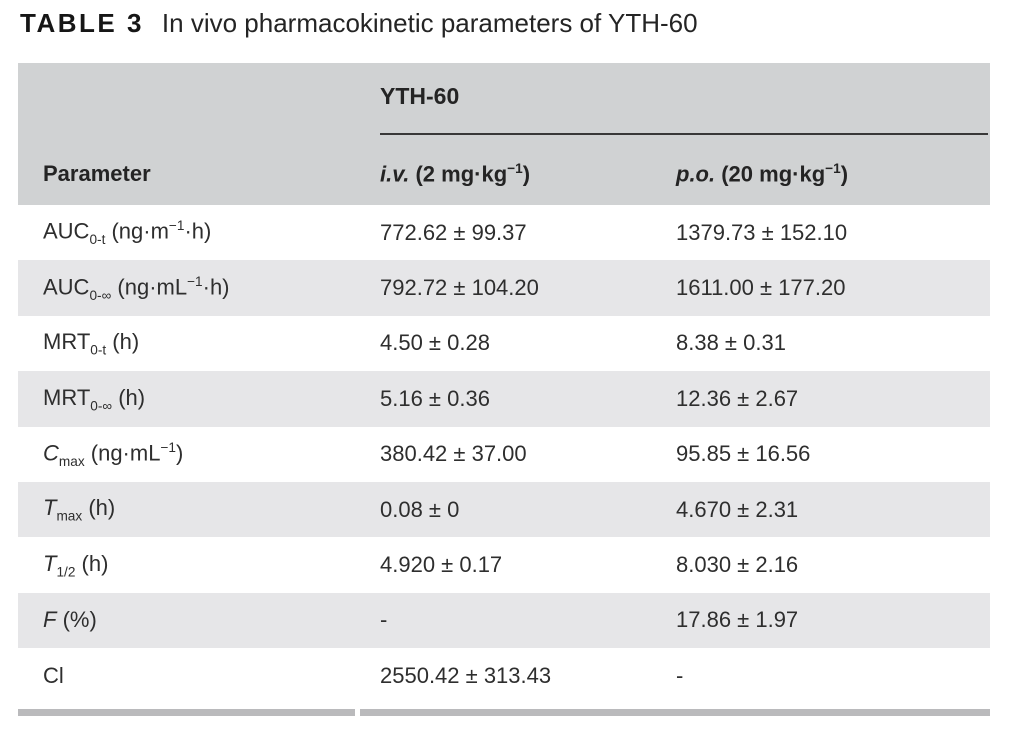 Image resolution: width=1019 pixels, height=732 pixels. What do you see at coordinates (420, 509) in the screenshot?
I see `iv-value-cell: 0.08 ± 0` at bounding box center [420, 509].